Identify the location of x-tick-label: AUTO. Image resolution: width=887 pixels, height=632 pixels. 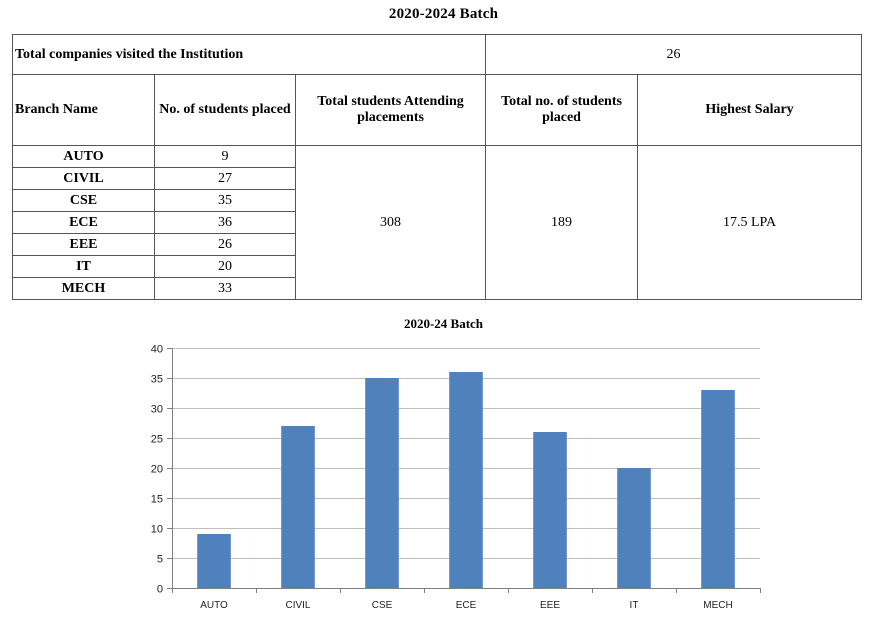
(214, 605).